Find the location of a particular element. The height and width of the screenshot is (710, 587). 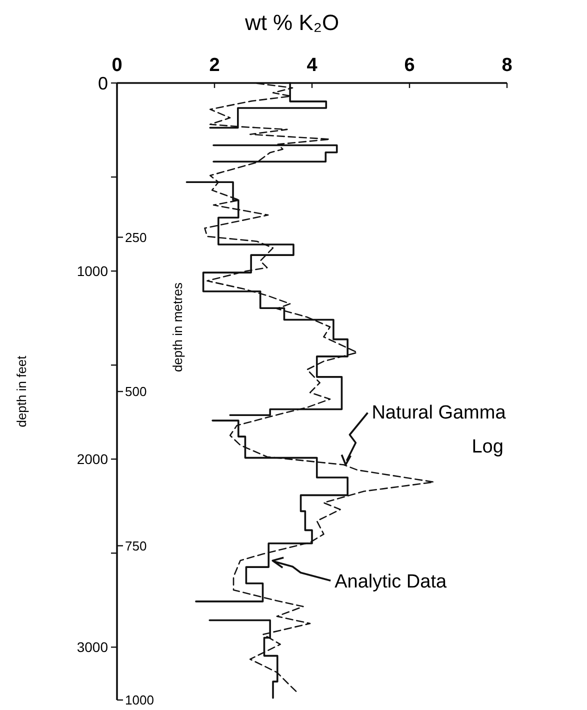

y2-axis-title: depth in metres is located at coordinates (177, 327).